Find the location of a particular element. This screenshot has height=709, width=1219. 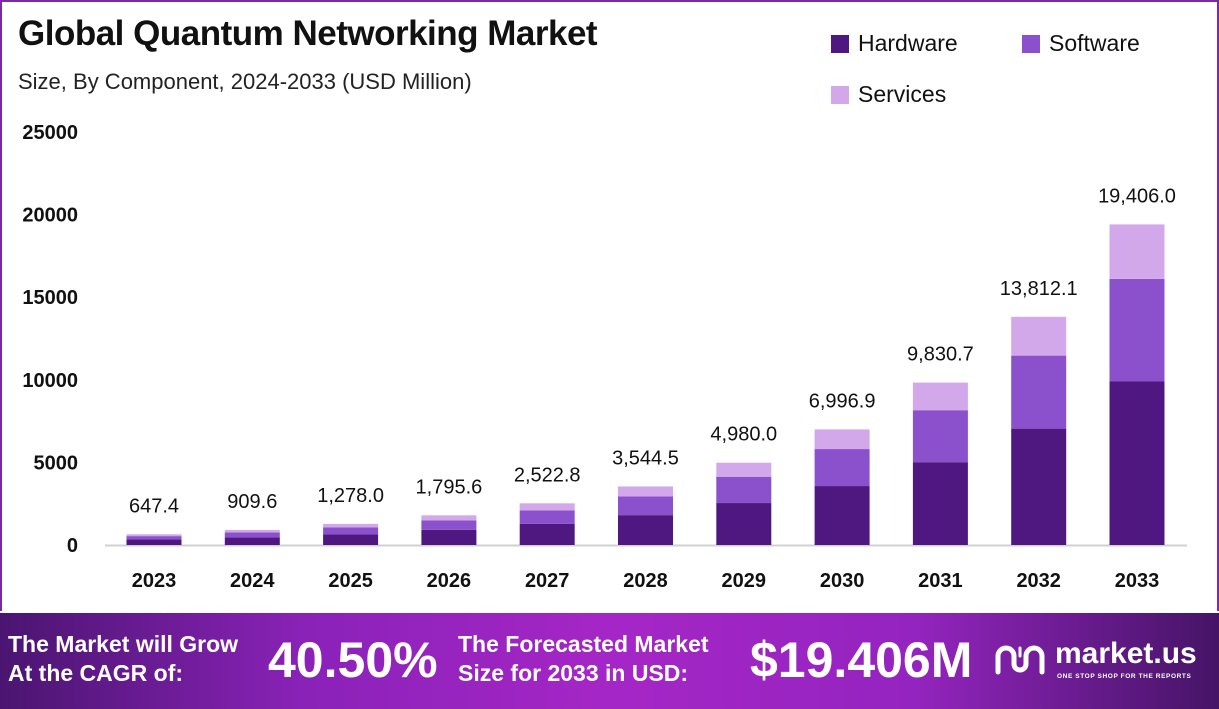

y-tick-label: 15000 is located at coordinates (50, 298).